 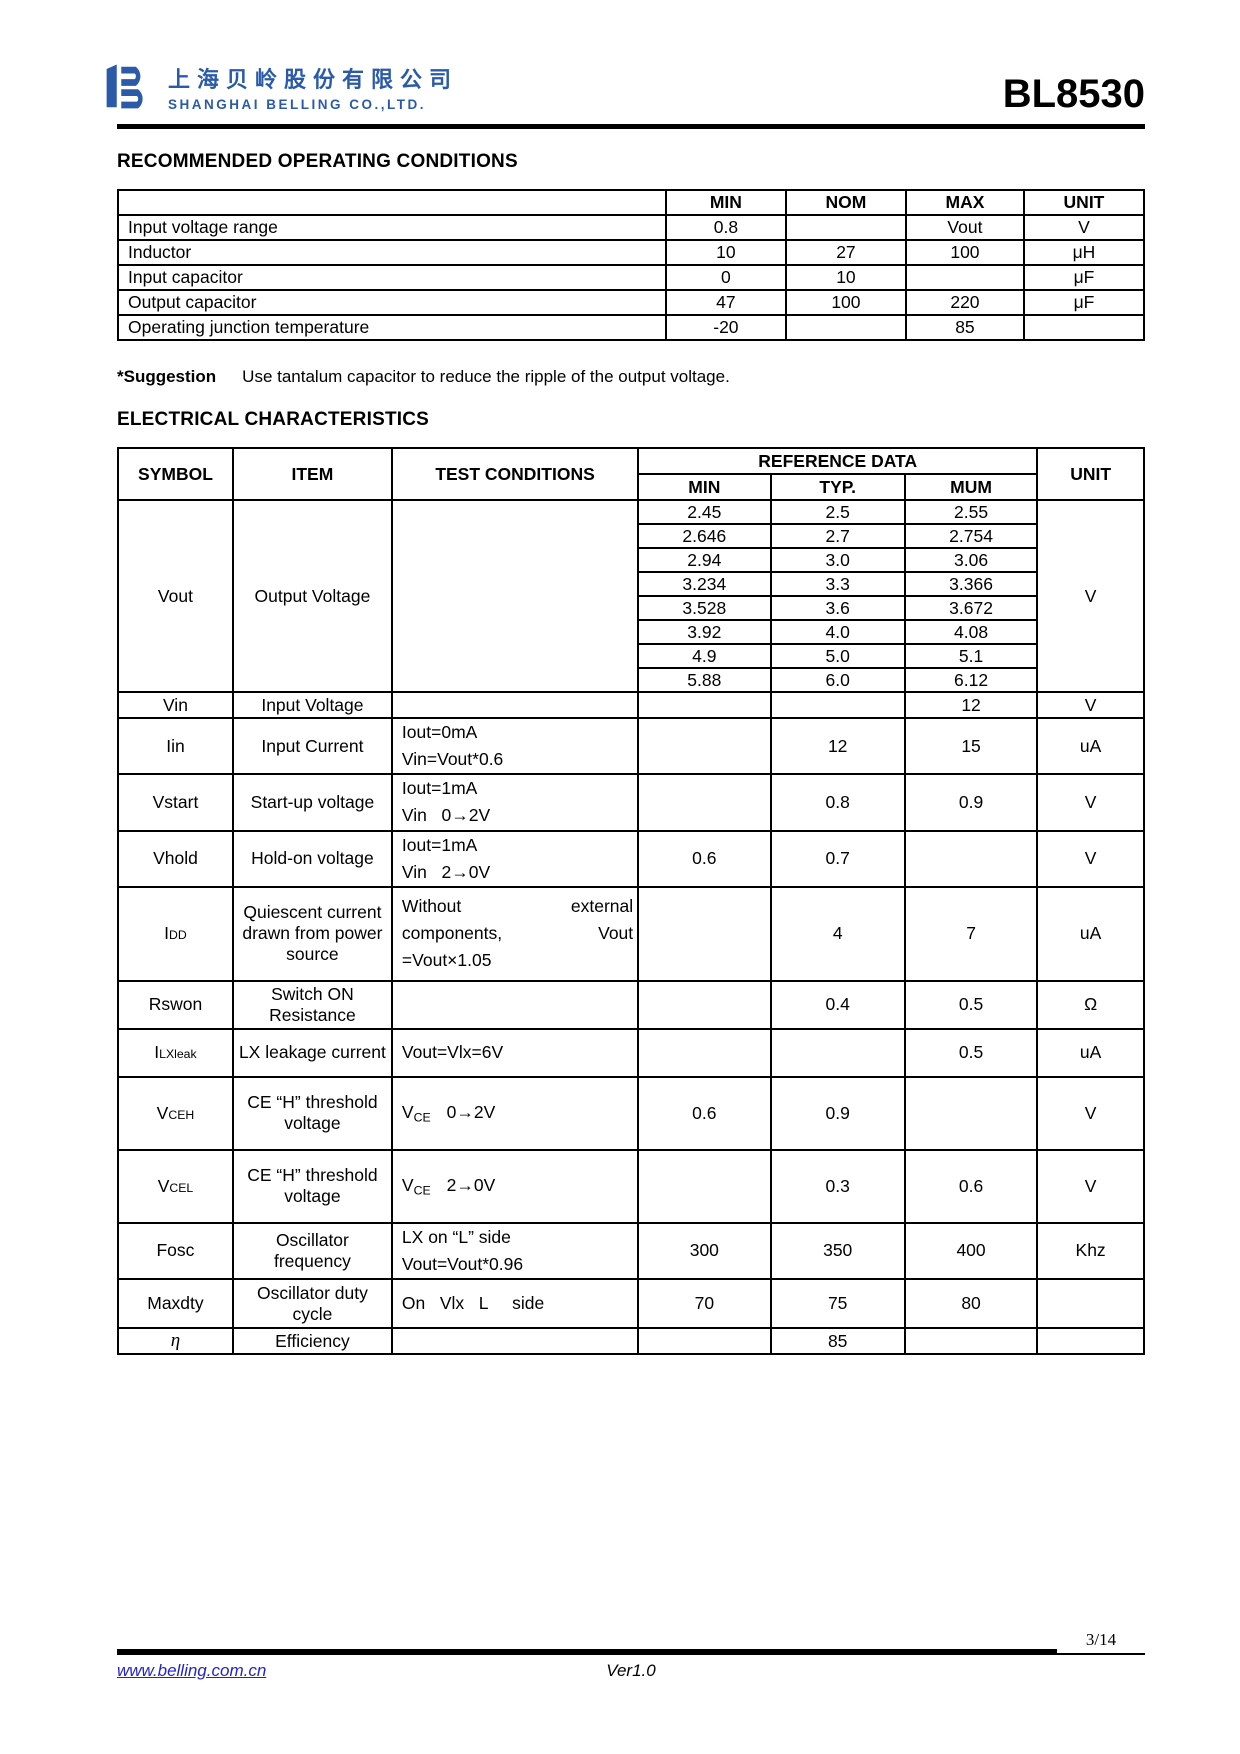 What do you see at coordinates (704, 560) in the screenshot?
I see `min-cell: 2.94` at bounding box center [704, 560].